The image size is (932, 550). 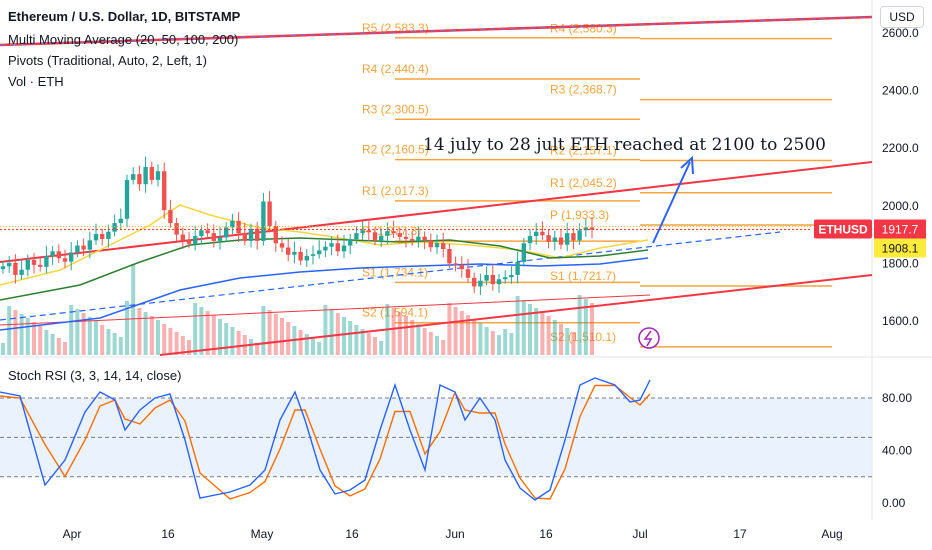 I want to click on pivot-label: R2 (2,160.5), so click(x=395, y=150).